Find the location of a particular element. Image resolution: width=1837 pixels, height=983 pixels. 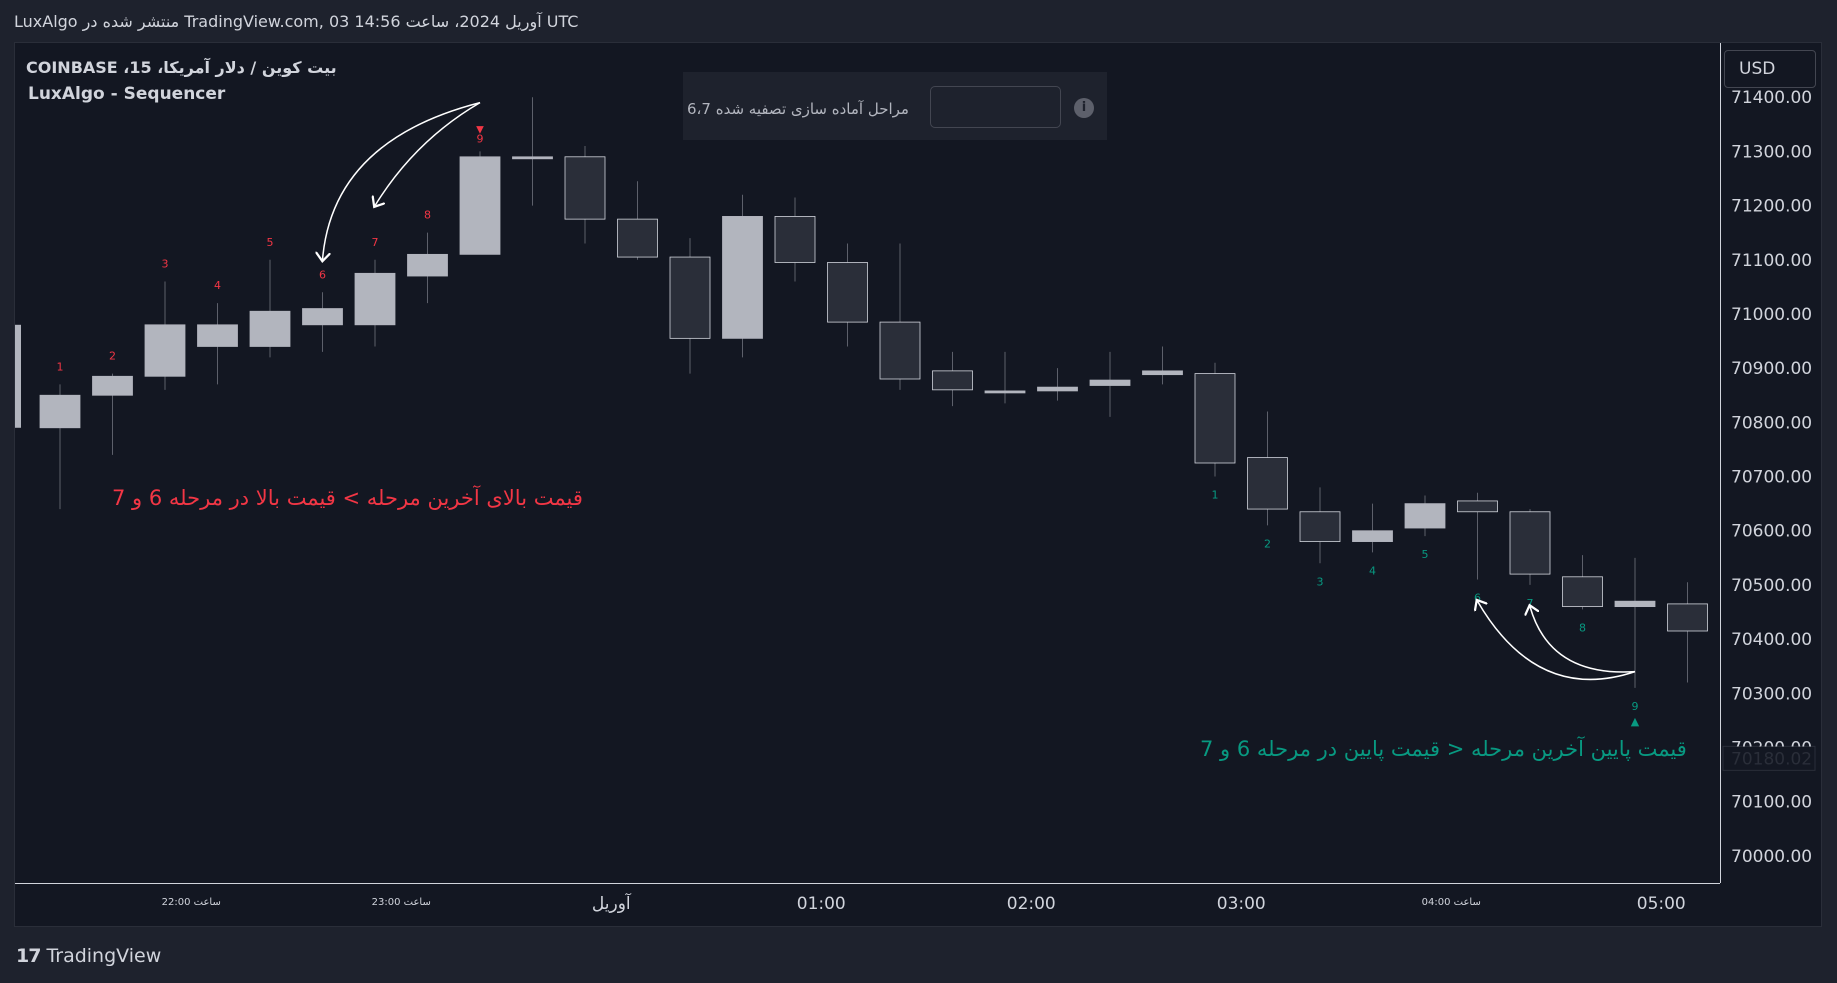

price-tick-label: 70700.00 is located at coordinates (1771, 478).